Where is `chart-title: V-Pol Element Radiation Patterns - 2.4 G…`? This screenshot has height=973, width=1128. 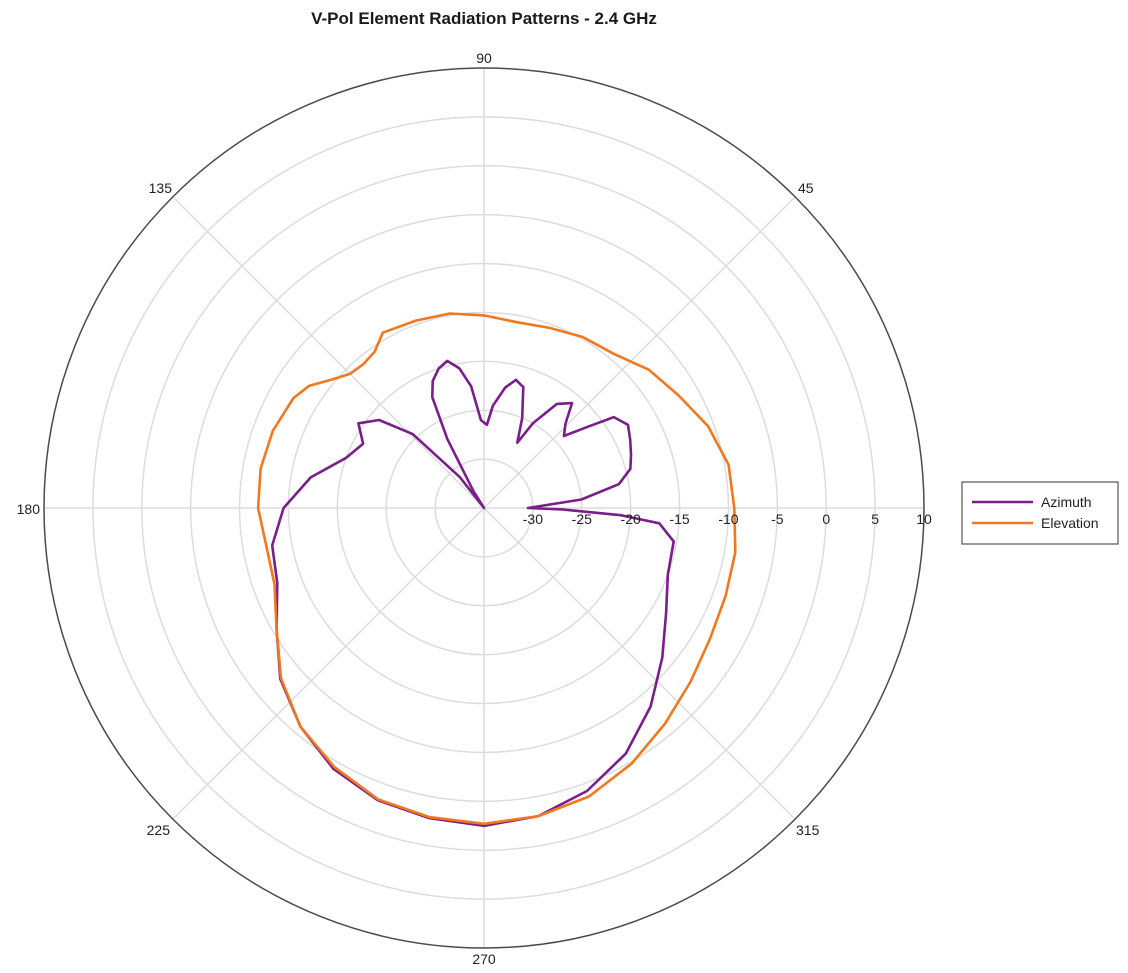 chart-title: V-Pol Element Radiation Patterns - 2.4 G… is located at coordinates (484, 18).